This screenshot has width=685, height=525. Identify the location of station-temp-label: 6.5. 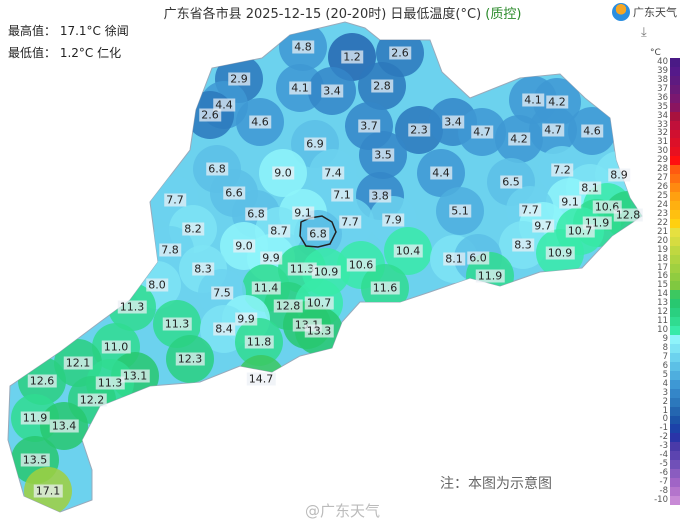
(511, 182).